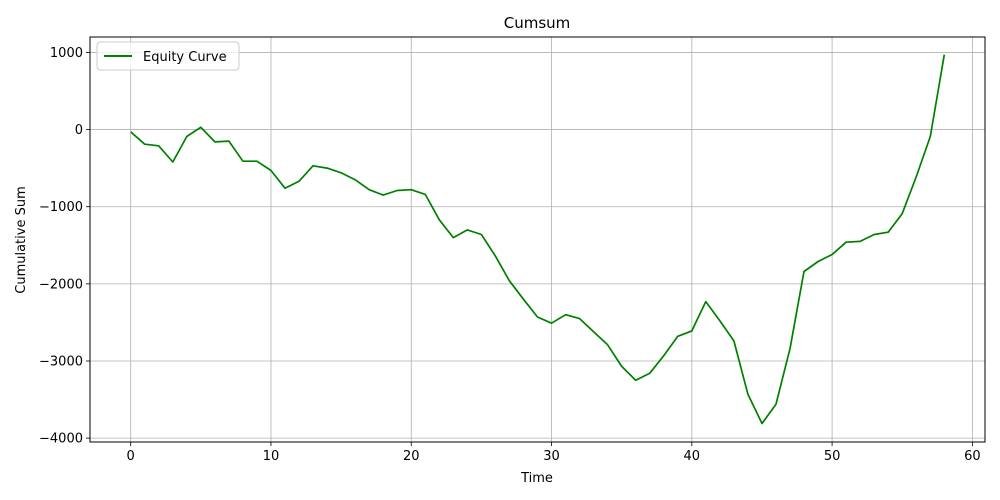 The width and height of the screenshot is (1000, 500). What do you see at coordinates (64, 246) in the screenshot?
I see `y-axis: −4000 −3000 −2000 −1000 0 1000` at bounding box center [64, 246].